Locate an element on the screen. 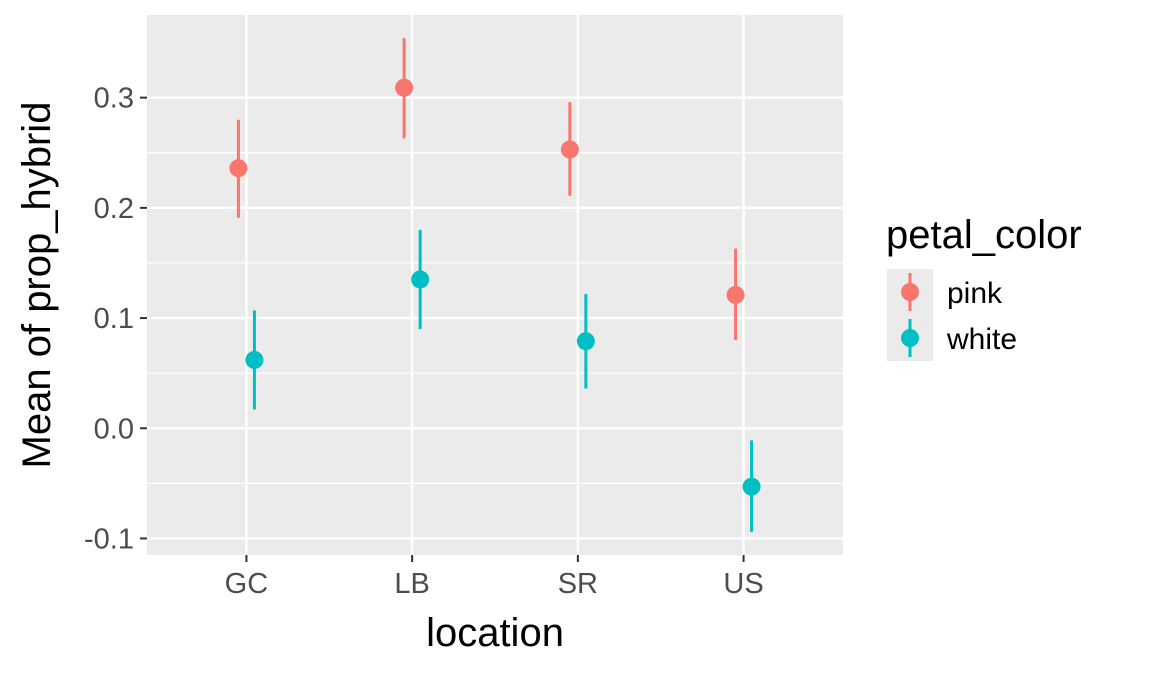  y-tick-label: -0.1 is located at coordinates (109, 539).